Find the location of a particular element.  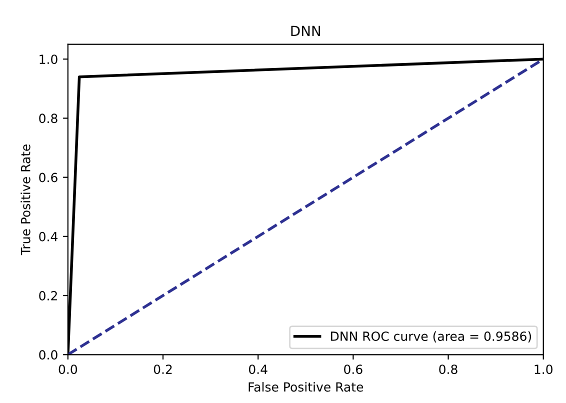

y-tick-label: 0.4 is located at coordinates (48, 237).